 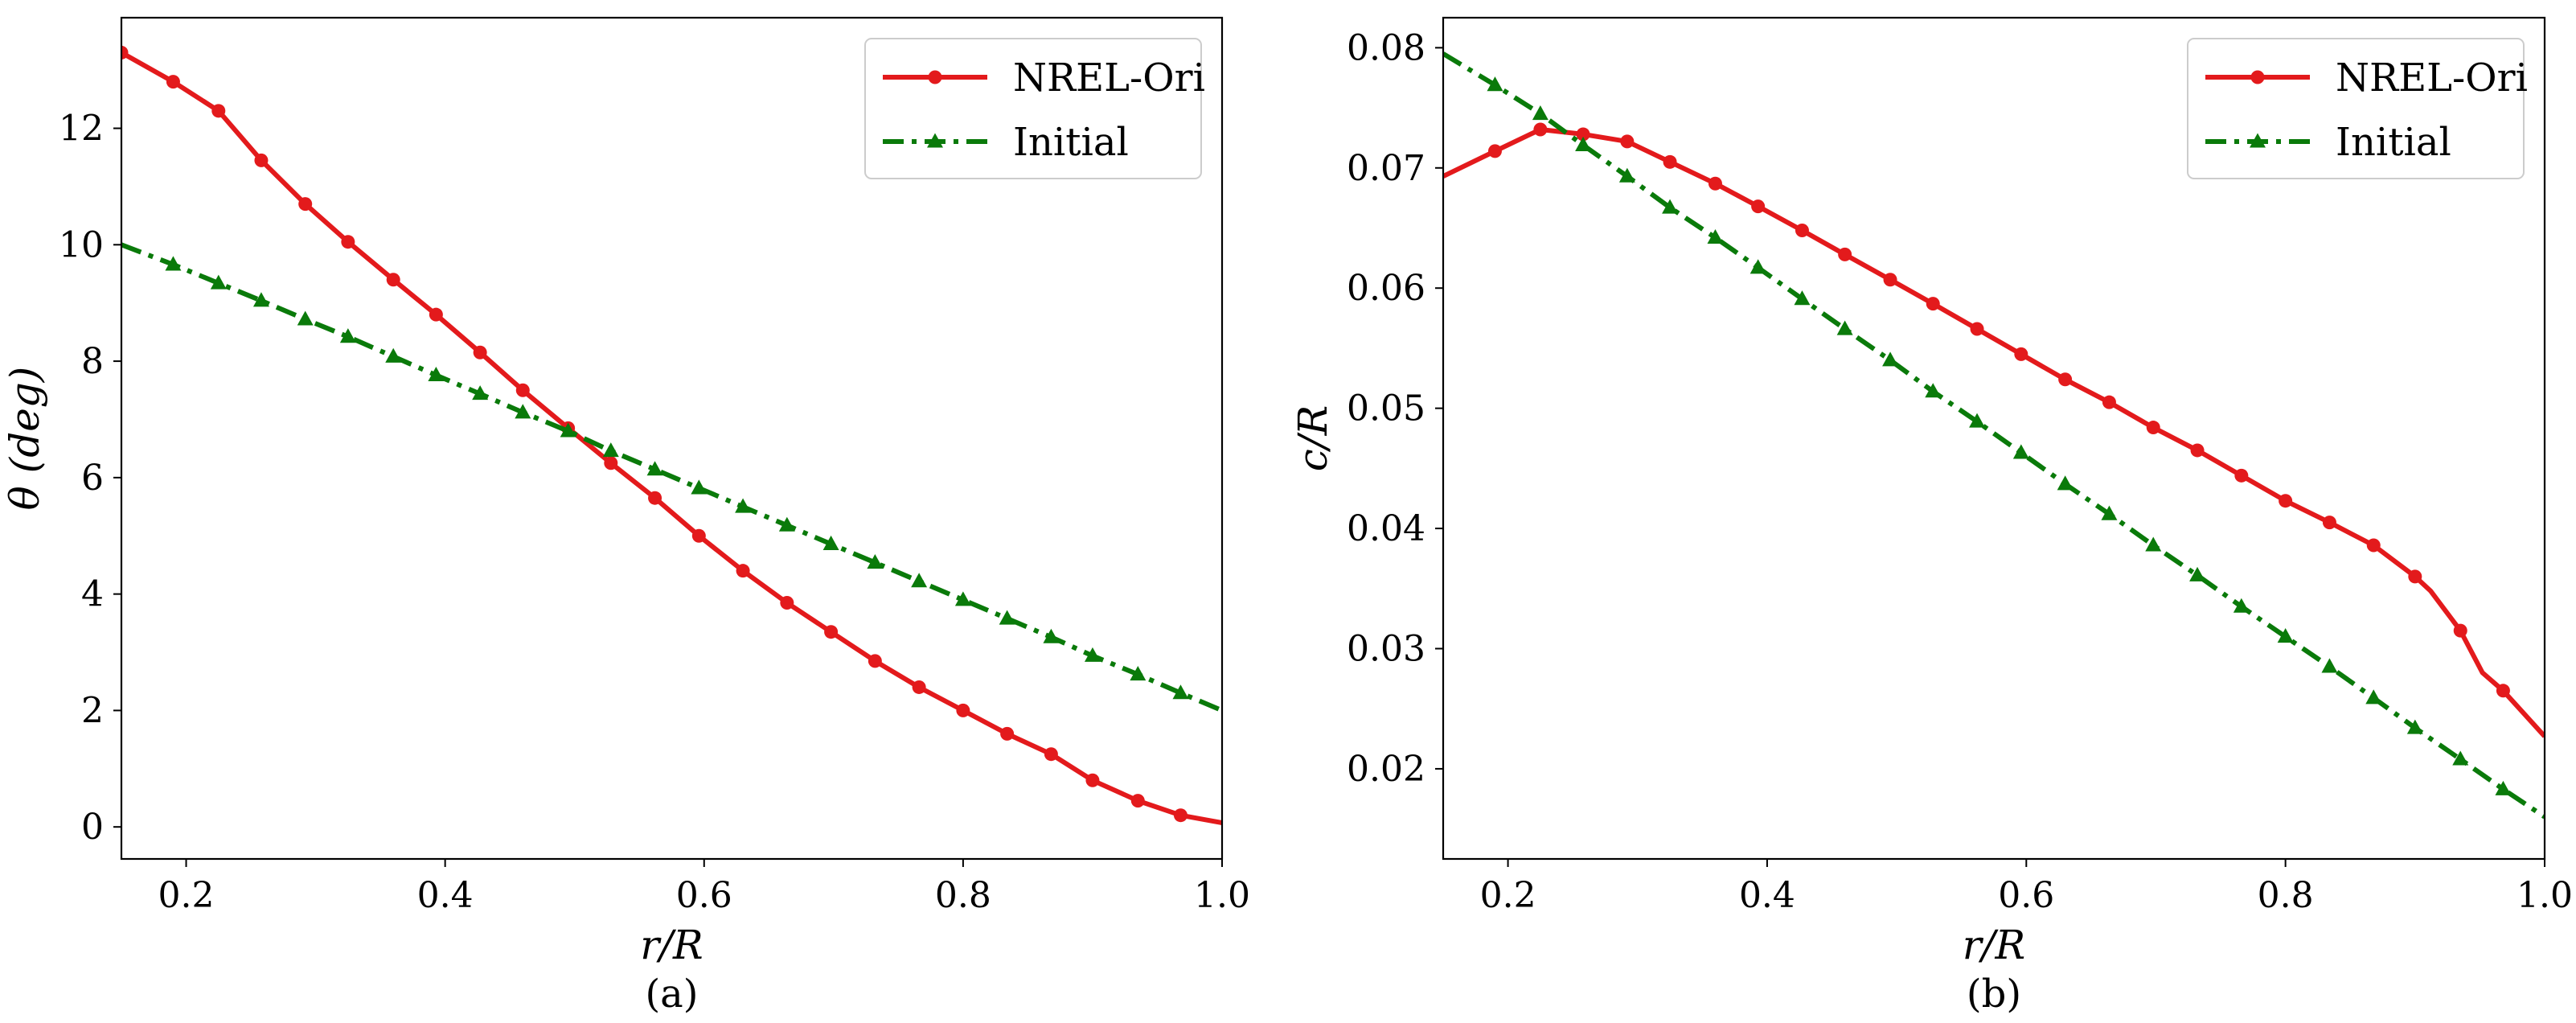 I want to click on x-tick-label: 0.6, so click(x=2026, y=895).